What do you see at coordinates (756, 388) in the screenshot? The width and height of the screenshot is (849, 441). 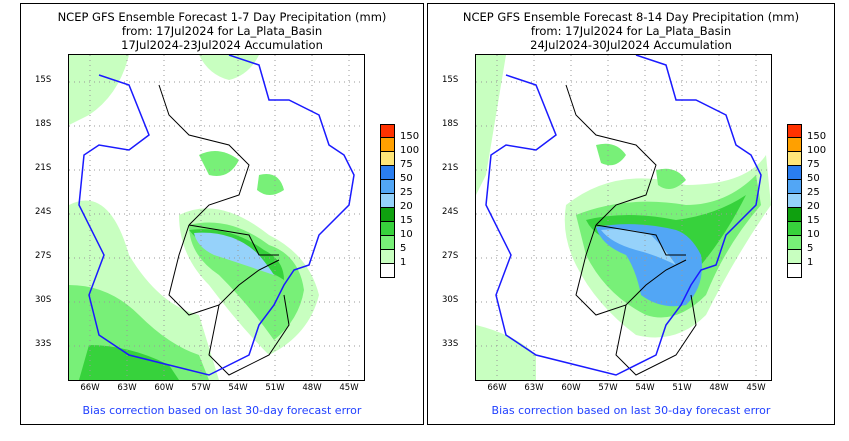 I see `lon-label: 45W` at bounding box center [756, 388].